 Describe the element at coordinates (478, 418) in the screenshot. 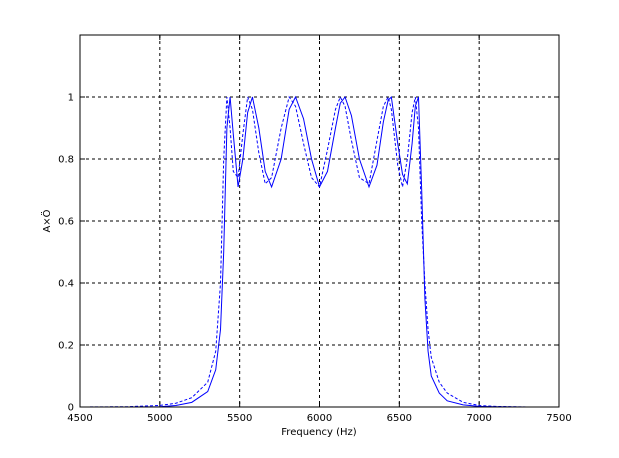

I see `x-tick-label: 7000` at that location.